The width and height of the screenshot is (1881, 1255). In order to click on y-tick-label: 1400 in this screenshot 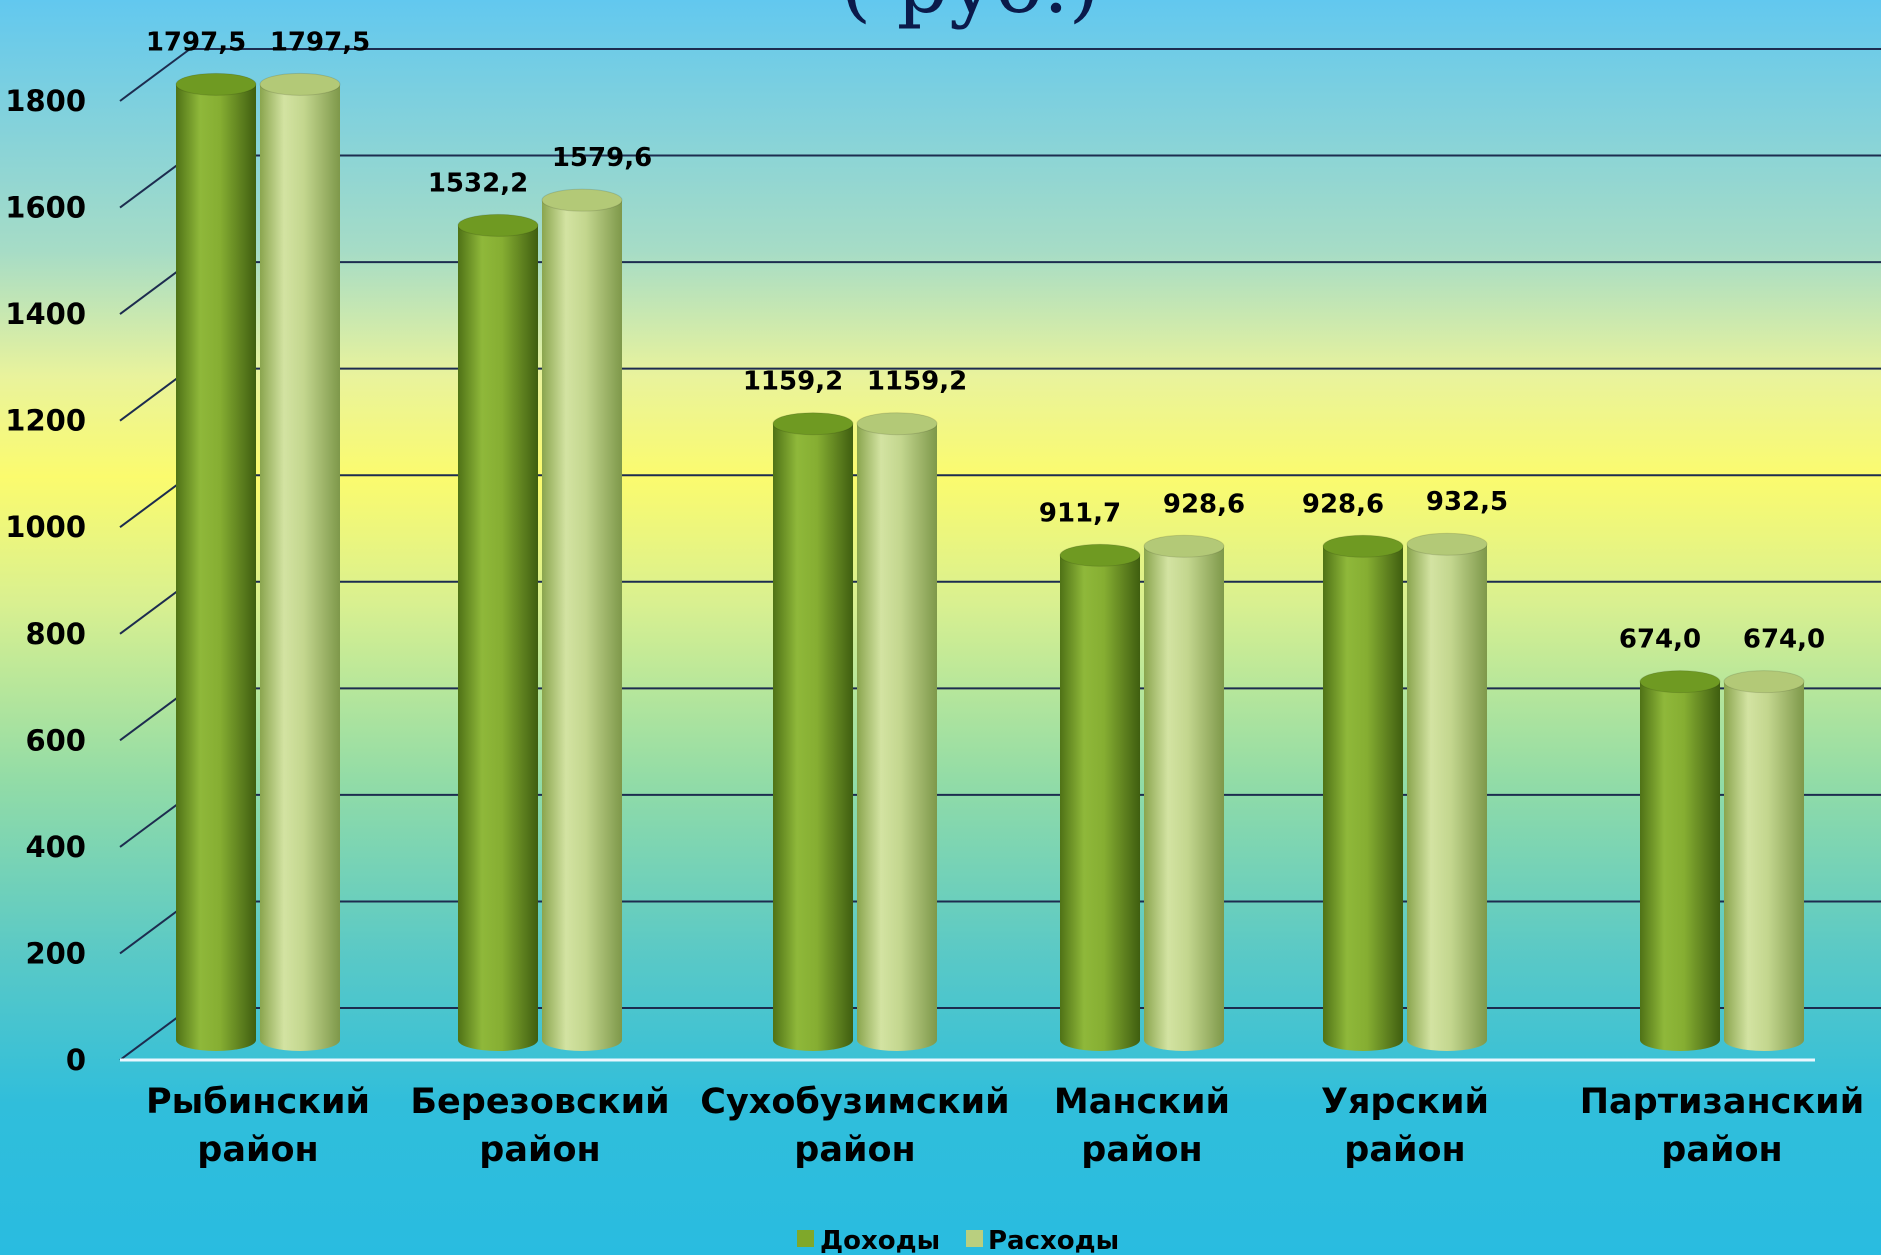, I will do `click(45, 314)`.